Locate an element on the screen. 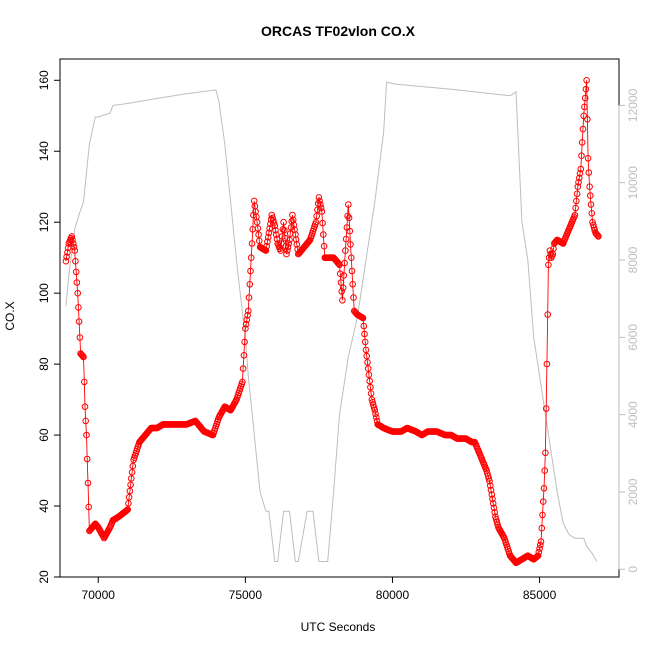  chart-title: ORCAS TF02vlon CO.X is located at coordinates (338, 31).